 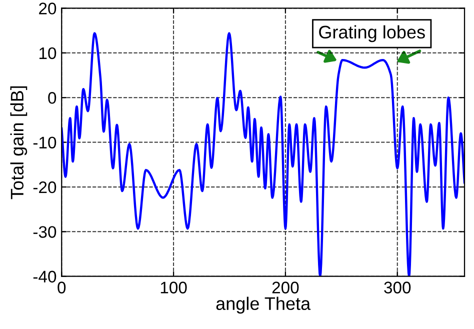 What do you see at coordinates (372, 33) in the screenshot?
I see `annotation: Grating lobes` at bounding box center [372, 33].